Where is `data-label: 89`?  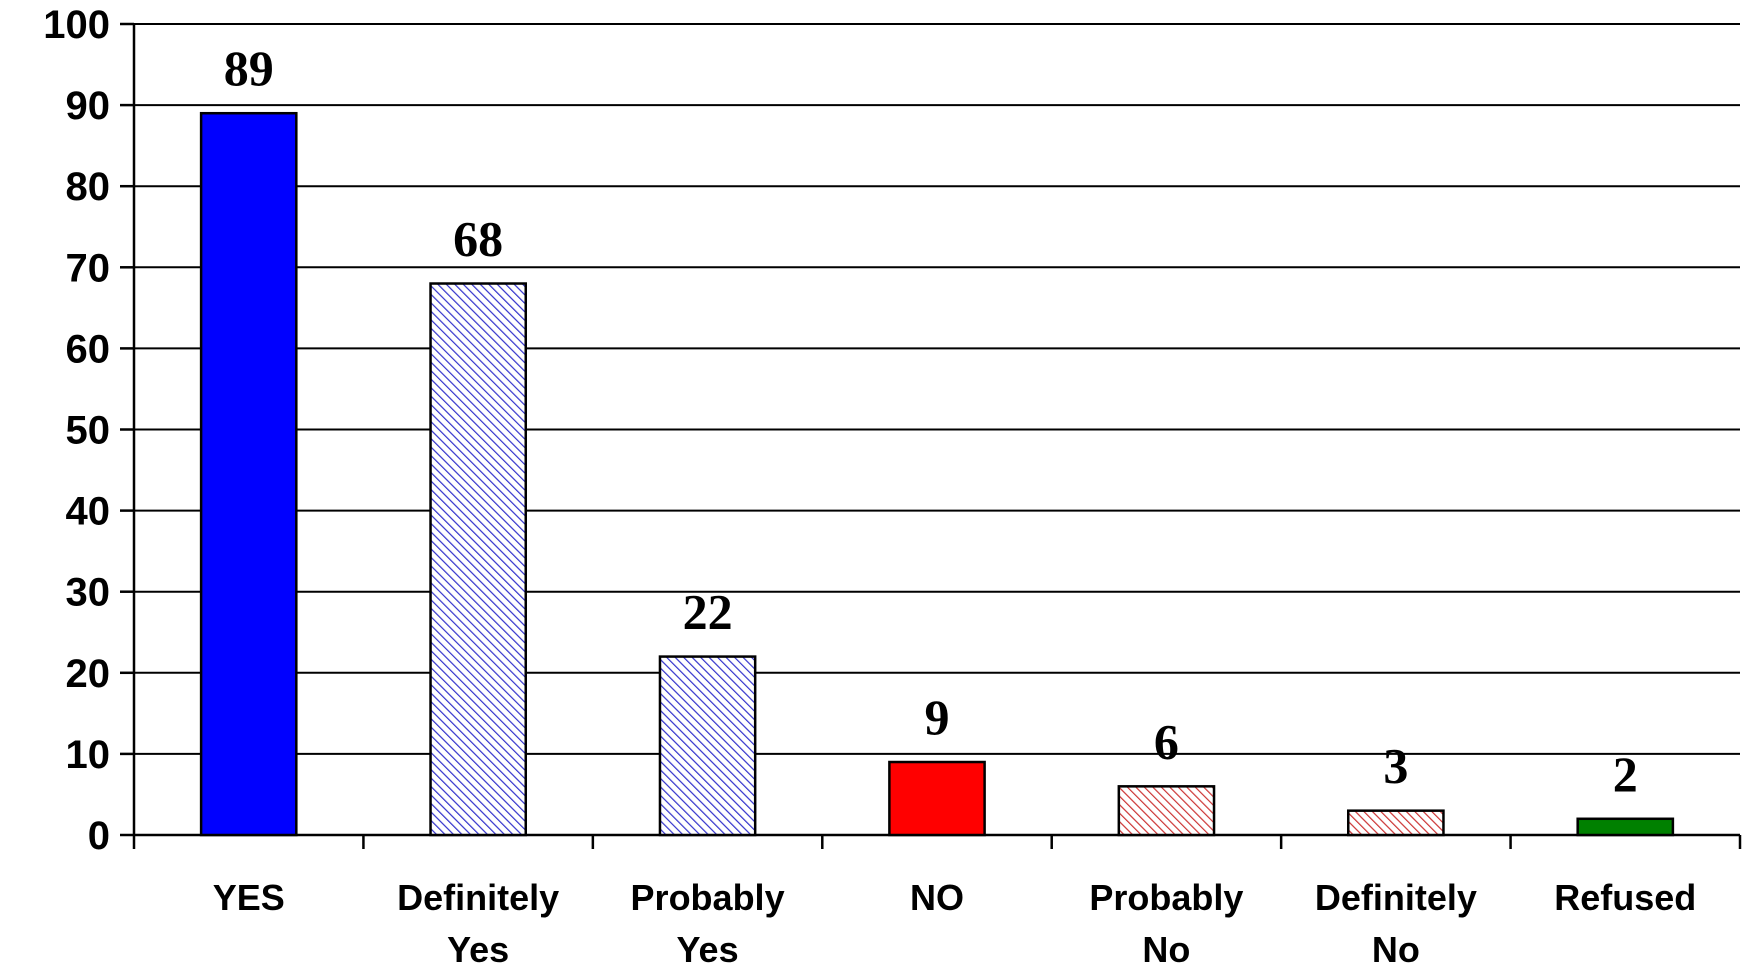 data-label: 89 is located at coordinates (249, 68).